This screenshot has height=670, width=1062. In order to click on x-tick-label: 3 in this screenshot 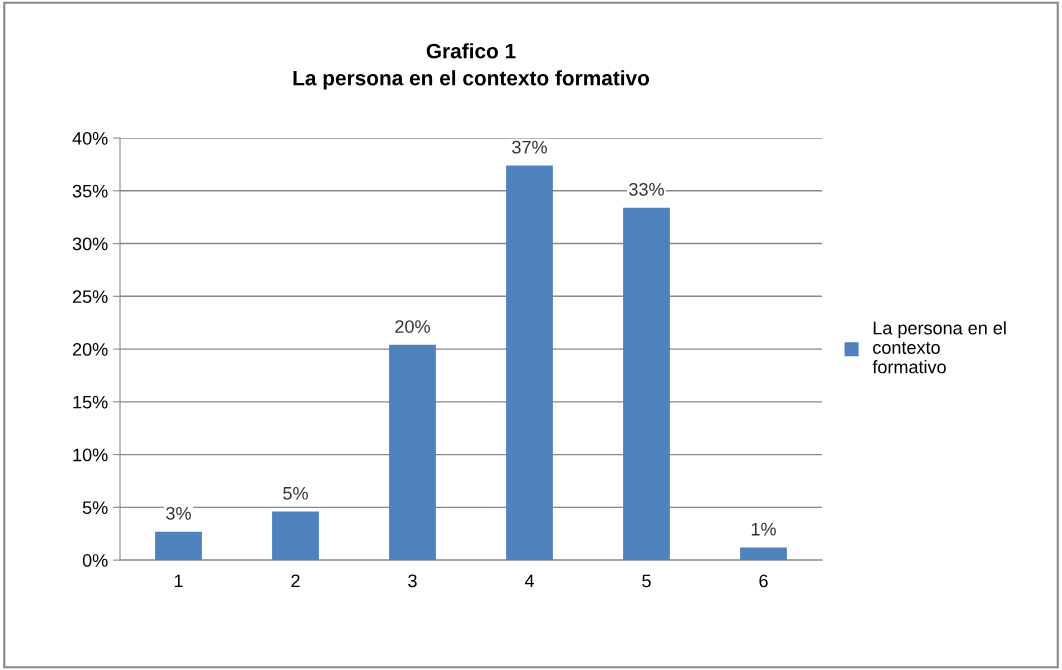, I will do `click(412, 581)`.